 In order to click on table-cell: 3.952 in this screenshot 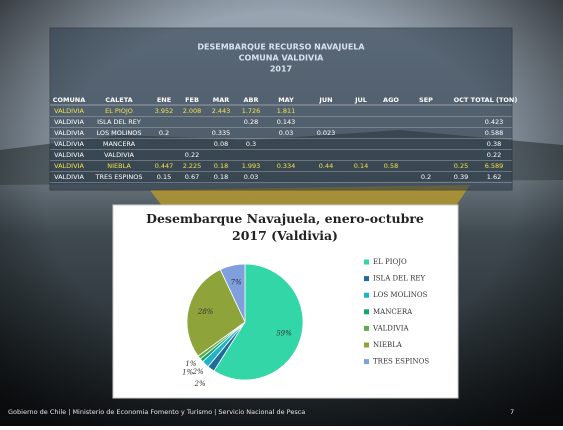, I will do `click(164, 111)`.